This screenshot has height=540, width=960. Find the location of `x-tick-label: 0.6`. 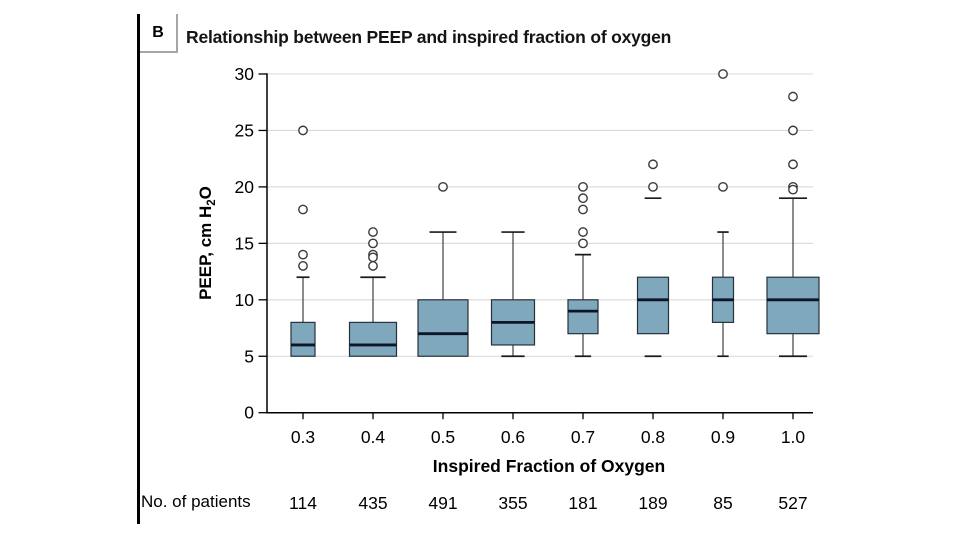

x-tick-label: 0.6 is located at coordinates (513, 437).